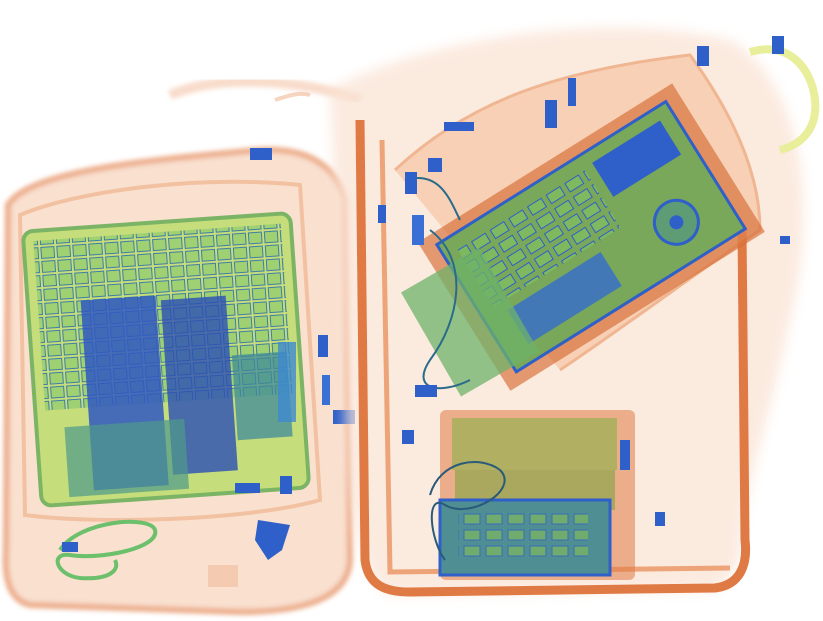 This screenshot has width=823, height=621. What do you see at coordinates (127, 458) in the screenshot?
I see `laptop-board` at bounding box center [127, 458].